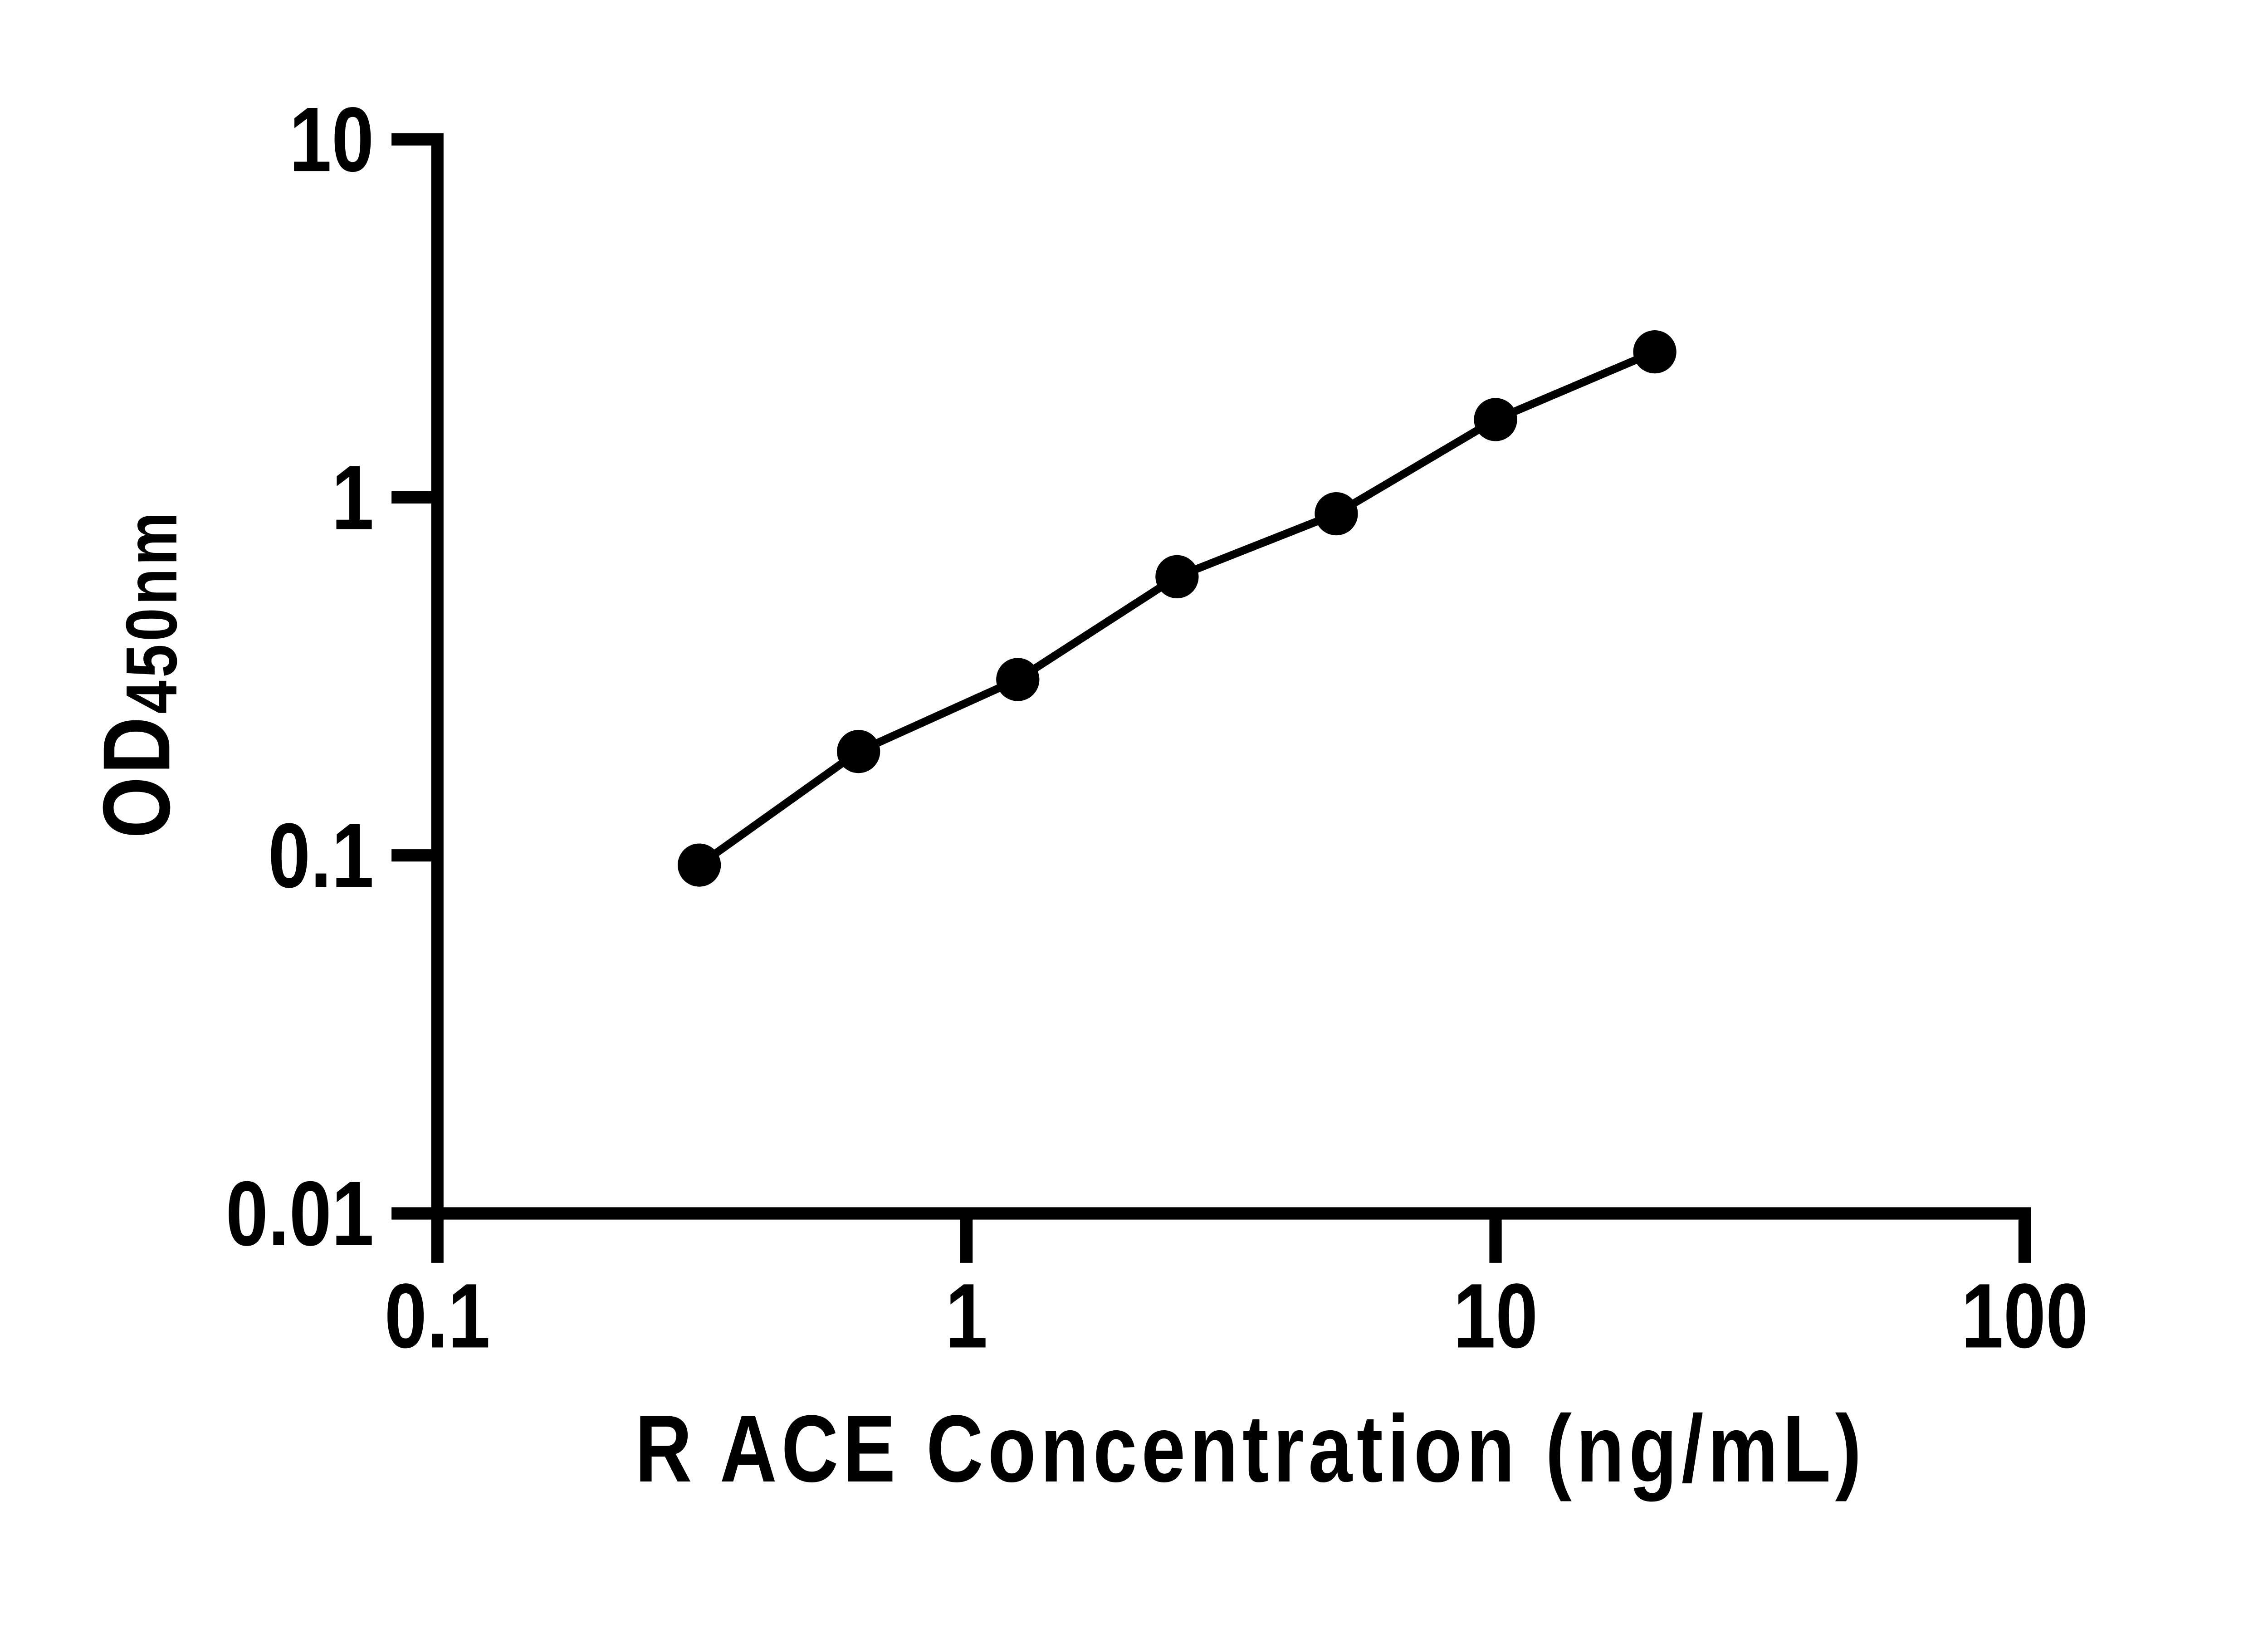 This screenshot has height=1633, width=2268. What do you see at coordinates (332, 139) in the screenshot?
I see `y-tick-label: 10` at bounding box center [332, 139].